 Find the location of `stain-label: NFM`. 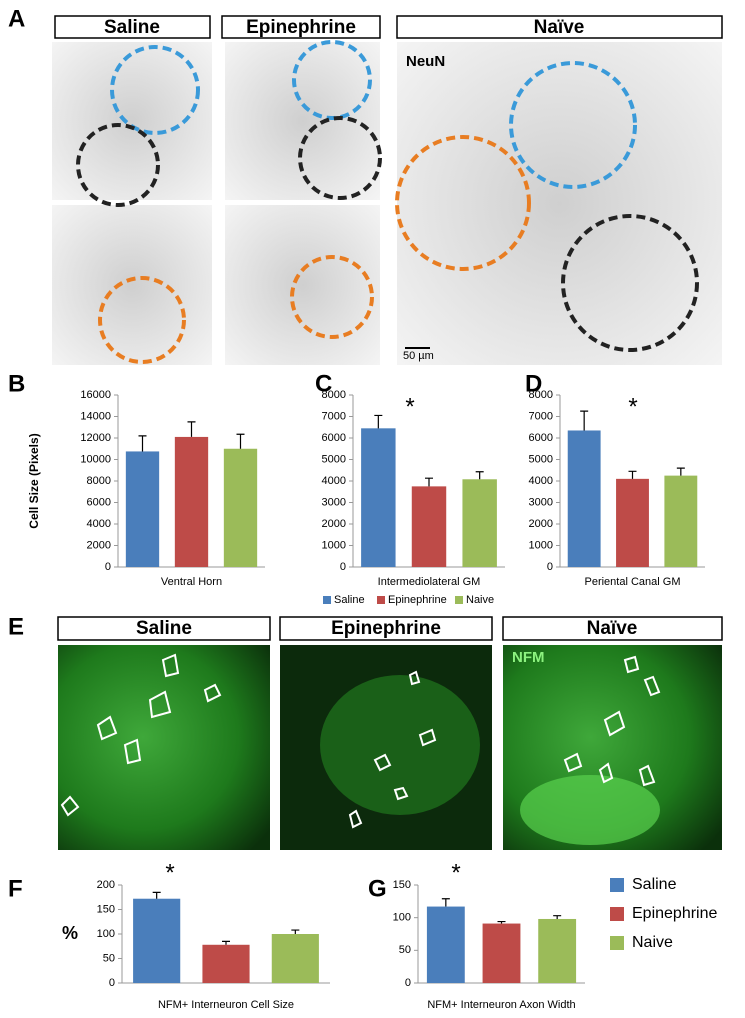

stain-label: NFM is located at coordinates (528, 657).